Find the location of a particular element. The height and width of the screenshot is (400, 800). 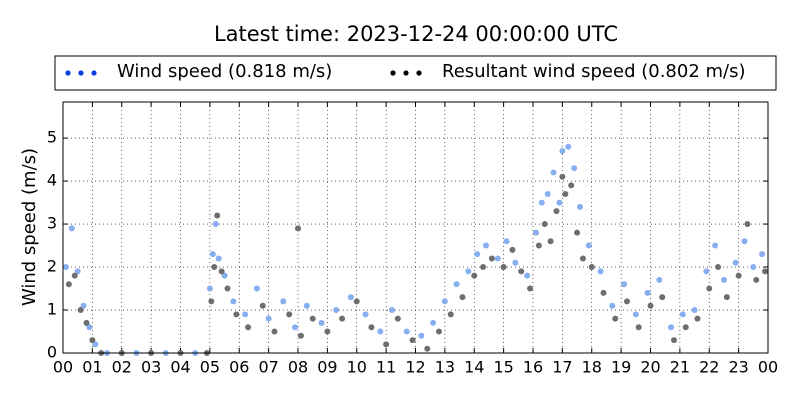

x-tick-label: 07 is located at coordinates (268, 367).